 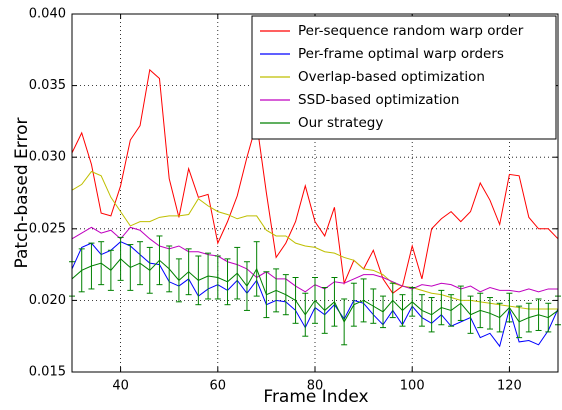 I want to click on y-tick-label: 0.015, so click(x=47, y=372).